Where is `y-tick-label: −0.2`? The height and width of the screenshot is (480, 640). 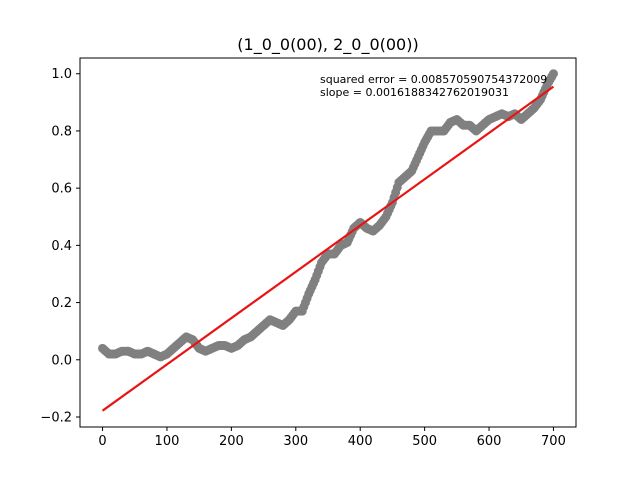
y-tick-label: −0.2 is located at coordinates (56, 417).